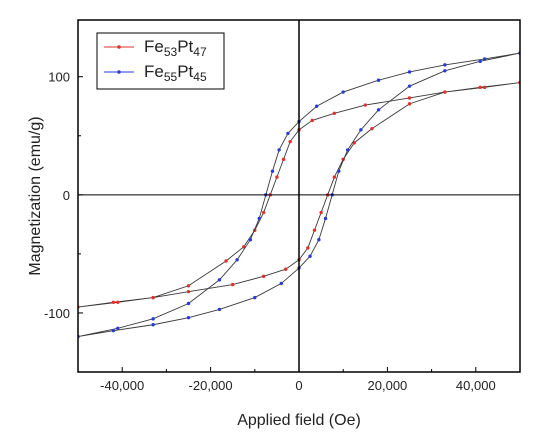  I want to click on y-tick-label-1: 0, so click(66, 195).